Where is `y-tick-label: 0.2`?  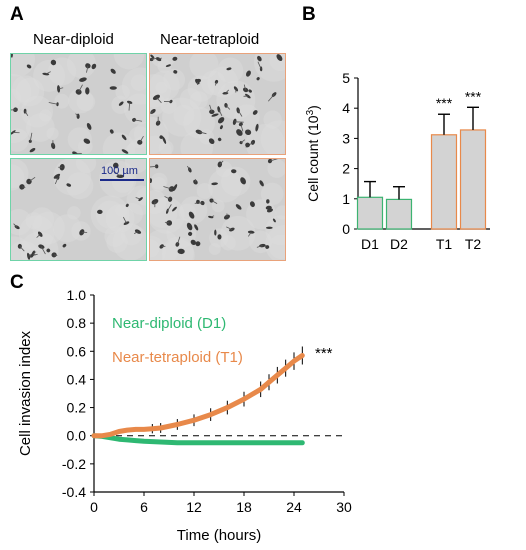
y-tick-label: 0.2 is located at coordinates (77, 408).